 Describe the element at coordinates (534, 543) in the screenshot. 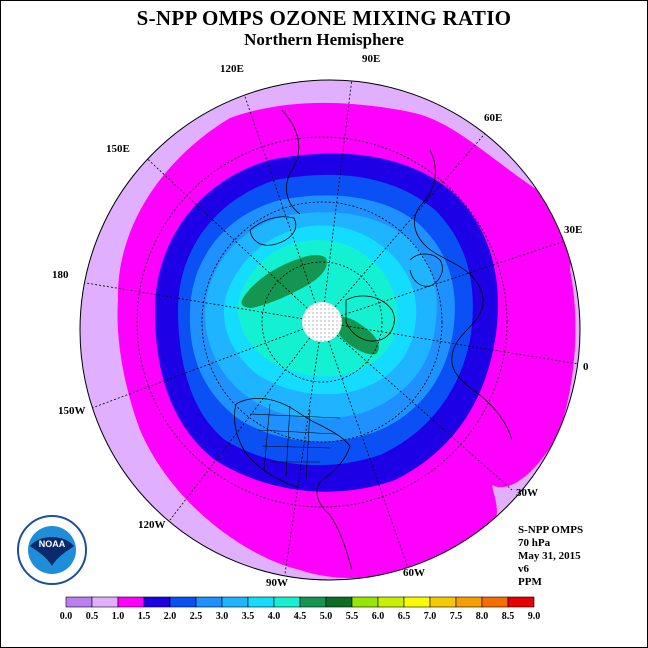

I see `info-pressure: 70 hPa` at that location.